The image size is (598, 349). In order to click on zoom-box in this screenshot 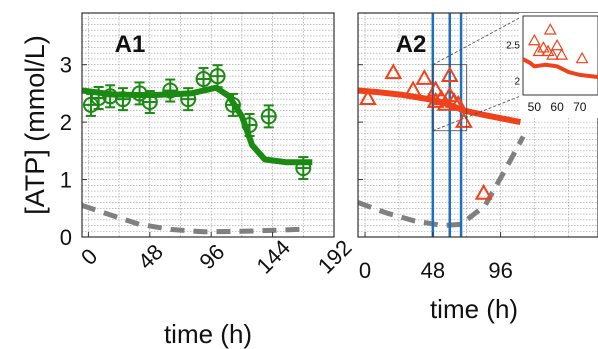, I will do `click(450, 98)`.